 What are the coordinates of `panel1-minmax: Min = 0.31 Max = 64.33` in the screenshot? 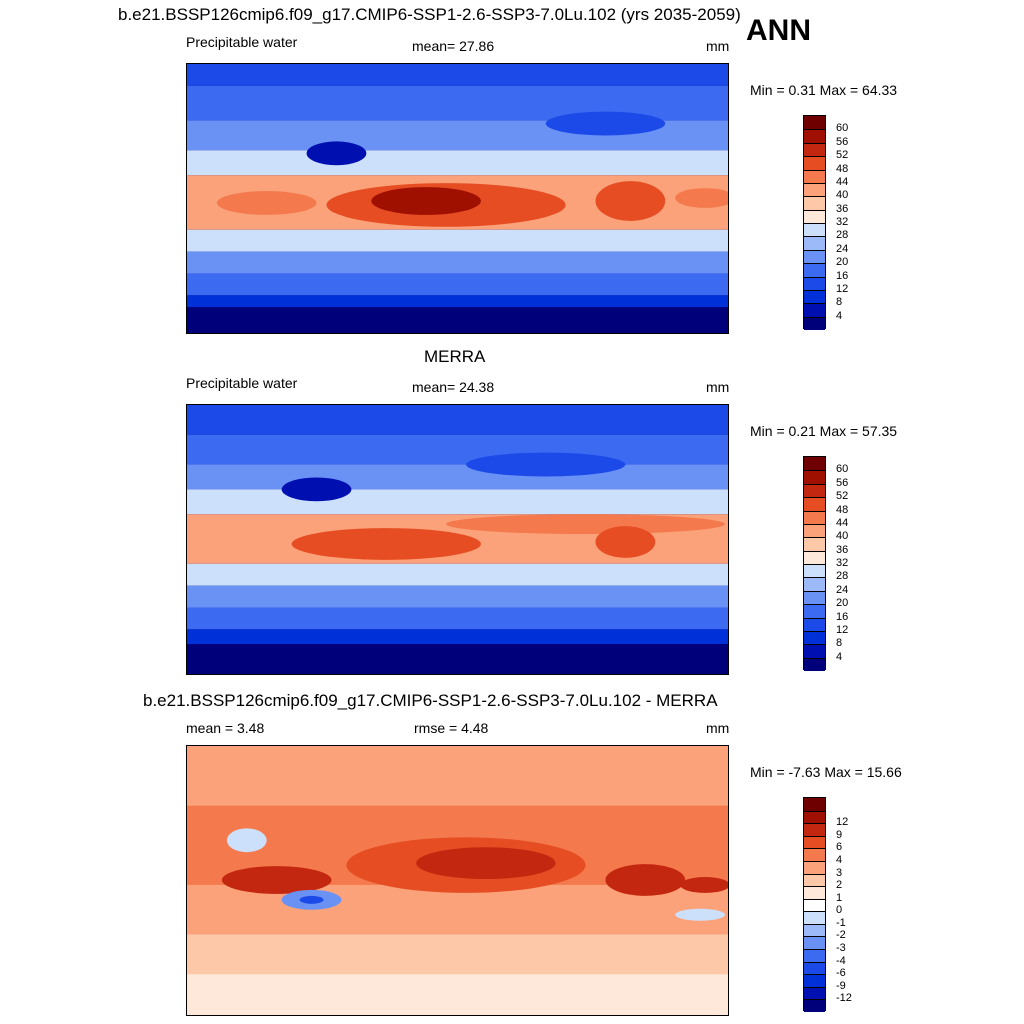 It's located at (824, 90).